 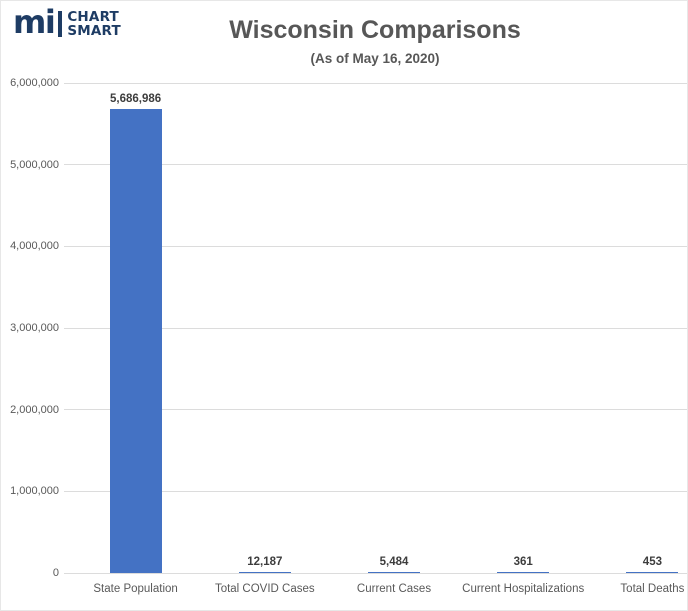 What do you see at coordinates (523, 589) in the screenshot?
I see `x-axis-category-label: Current Hospitalizations` at bounding box center [523, 589].